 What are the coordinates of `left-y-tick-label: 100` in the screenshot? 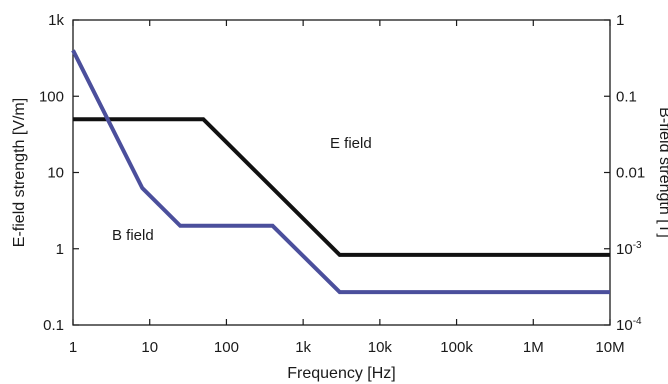 It's located at (51, 96).